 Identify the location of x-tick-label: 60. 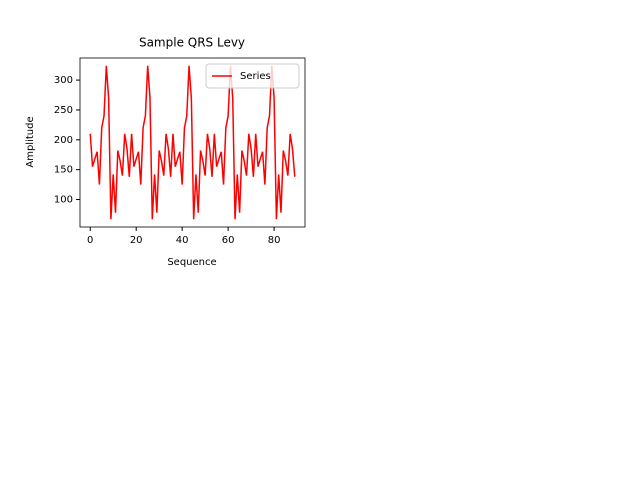
(228, 240).